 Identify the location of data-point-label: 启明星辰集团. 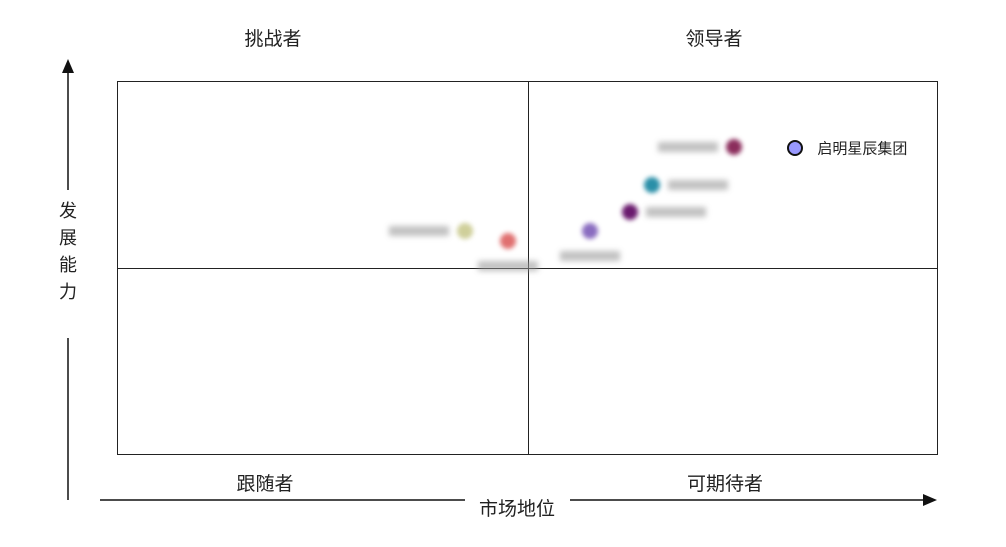
(862, 148).